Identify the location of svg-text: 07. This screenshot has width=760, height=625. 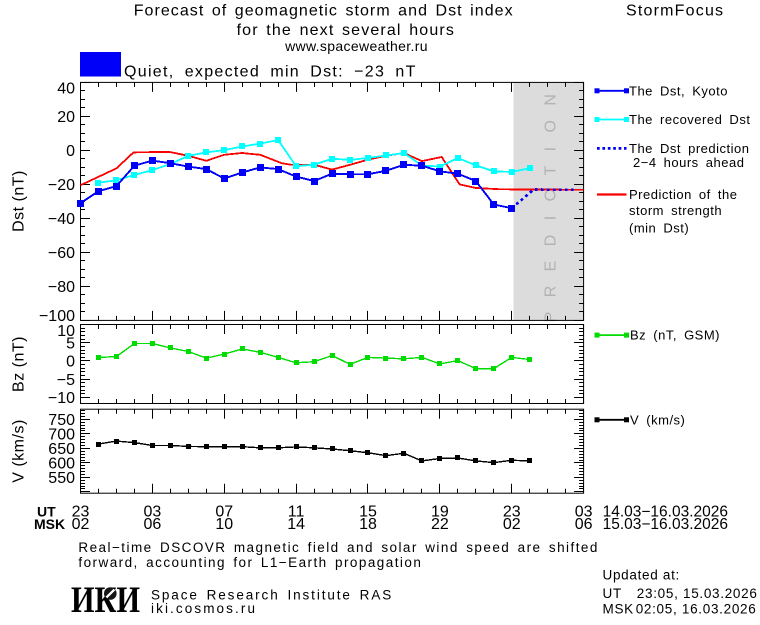
(224, 512).